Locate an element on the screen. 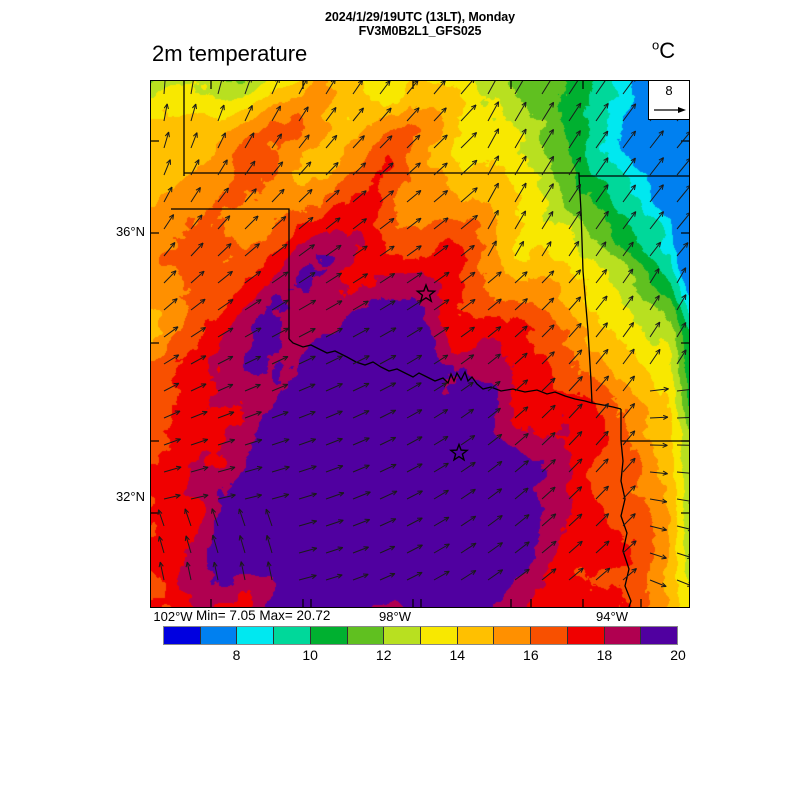 Image resolution: width=800 pixels, height=800 pixels. station-star-north is located at coordinates (426, 292).